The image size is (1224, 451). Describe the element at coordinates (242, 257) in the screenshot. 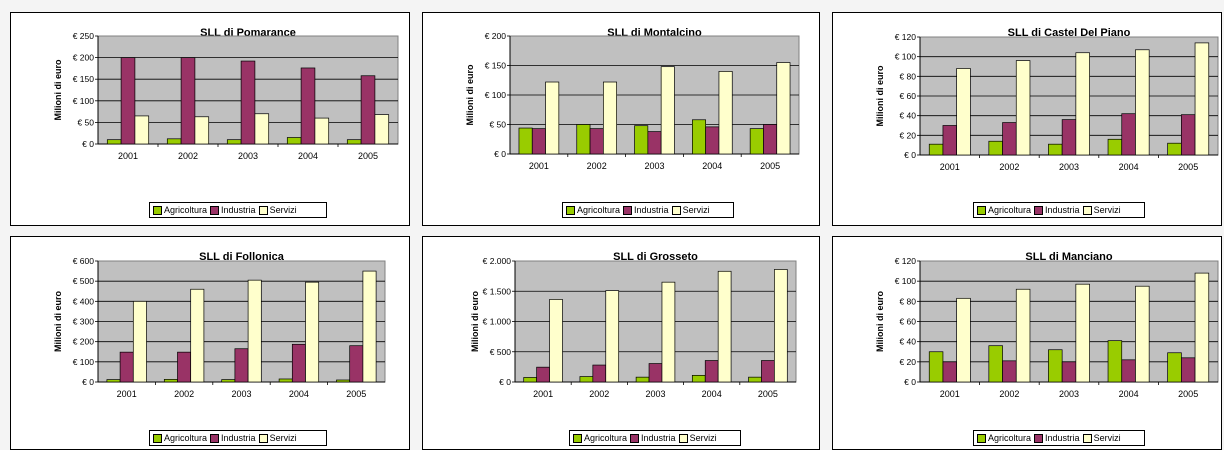

I see `chart-title: SLL di Follonica` at that location.